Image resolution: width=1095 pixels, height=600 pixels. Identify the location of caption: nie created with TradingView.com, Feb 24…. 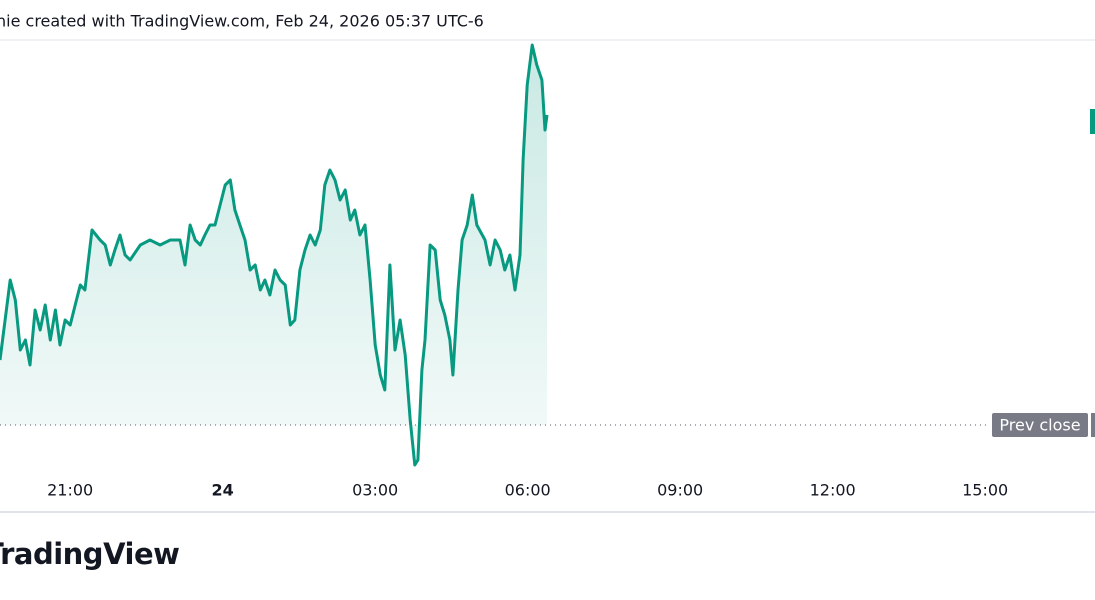
(242, 21).